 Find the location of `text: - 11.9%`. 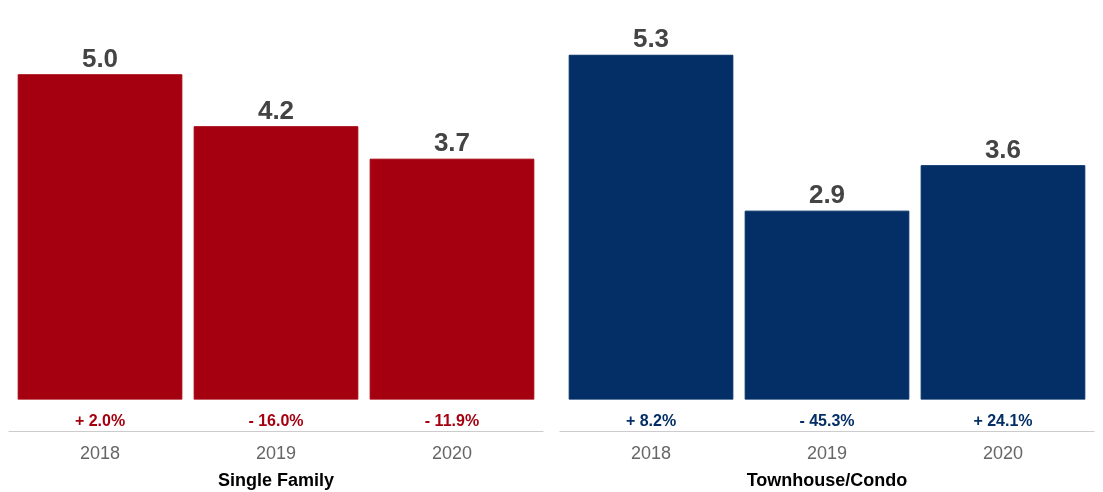

text: - 11.9% is located at coordinates (452, 420).